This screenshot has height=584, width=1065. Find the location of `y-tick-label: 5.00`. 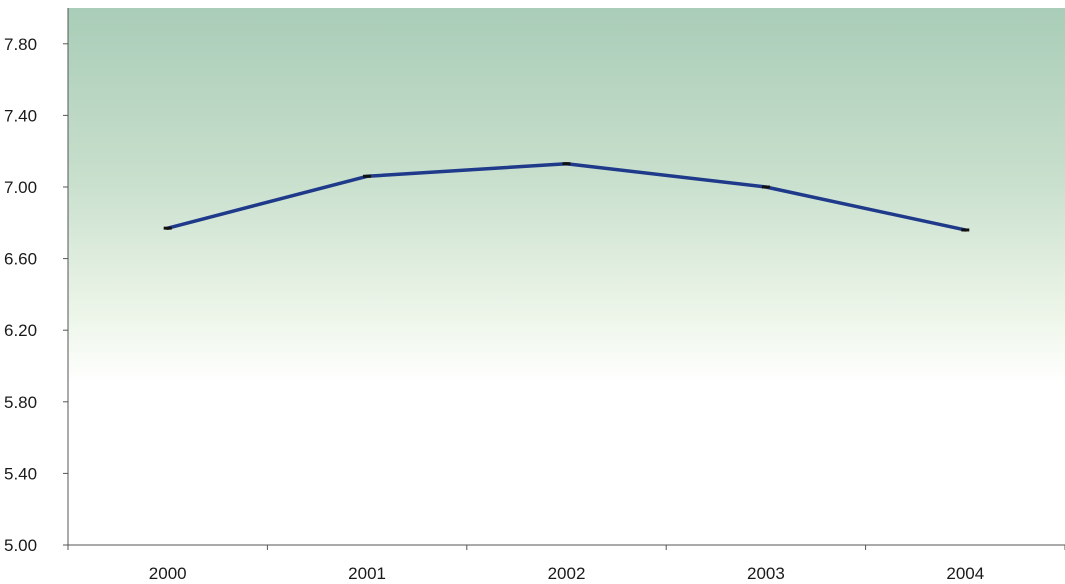

y-tick-label: 5.00 is located at coordinates (20, 545).